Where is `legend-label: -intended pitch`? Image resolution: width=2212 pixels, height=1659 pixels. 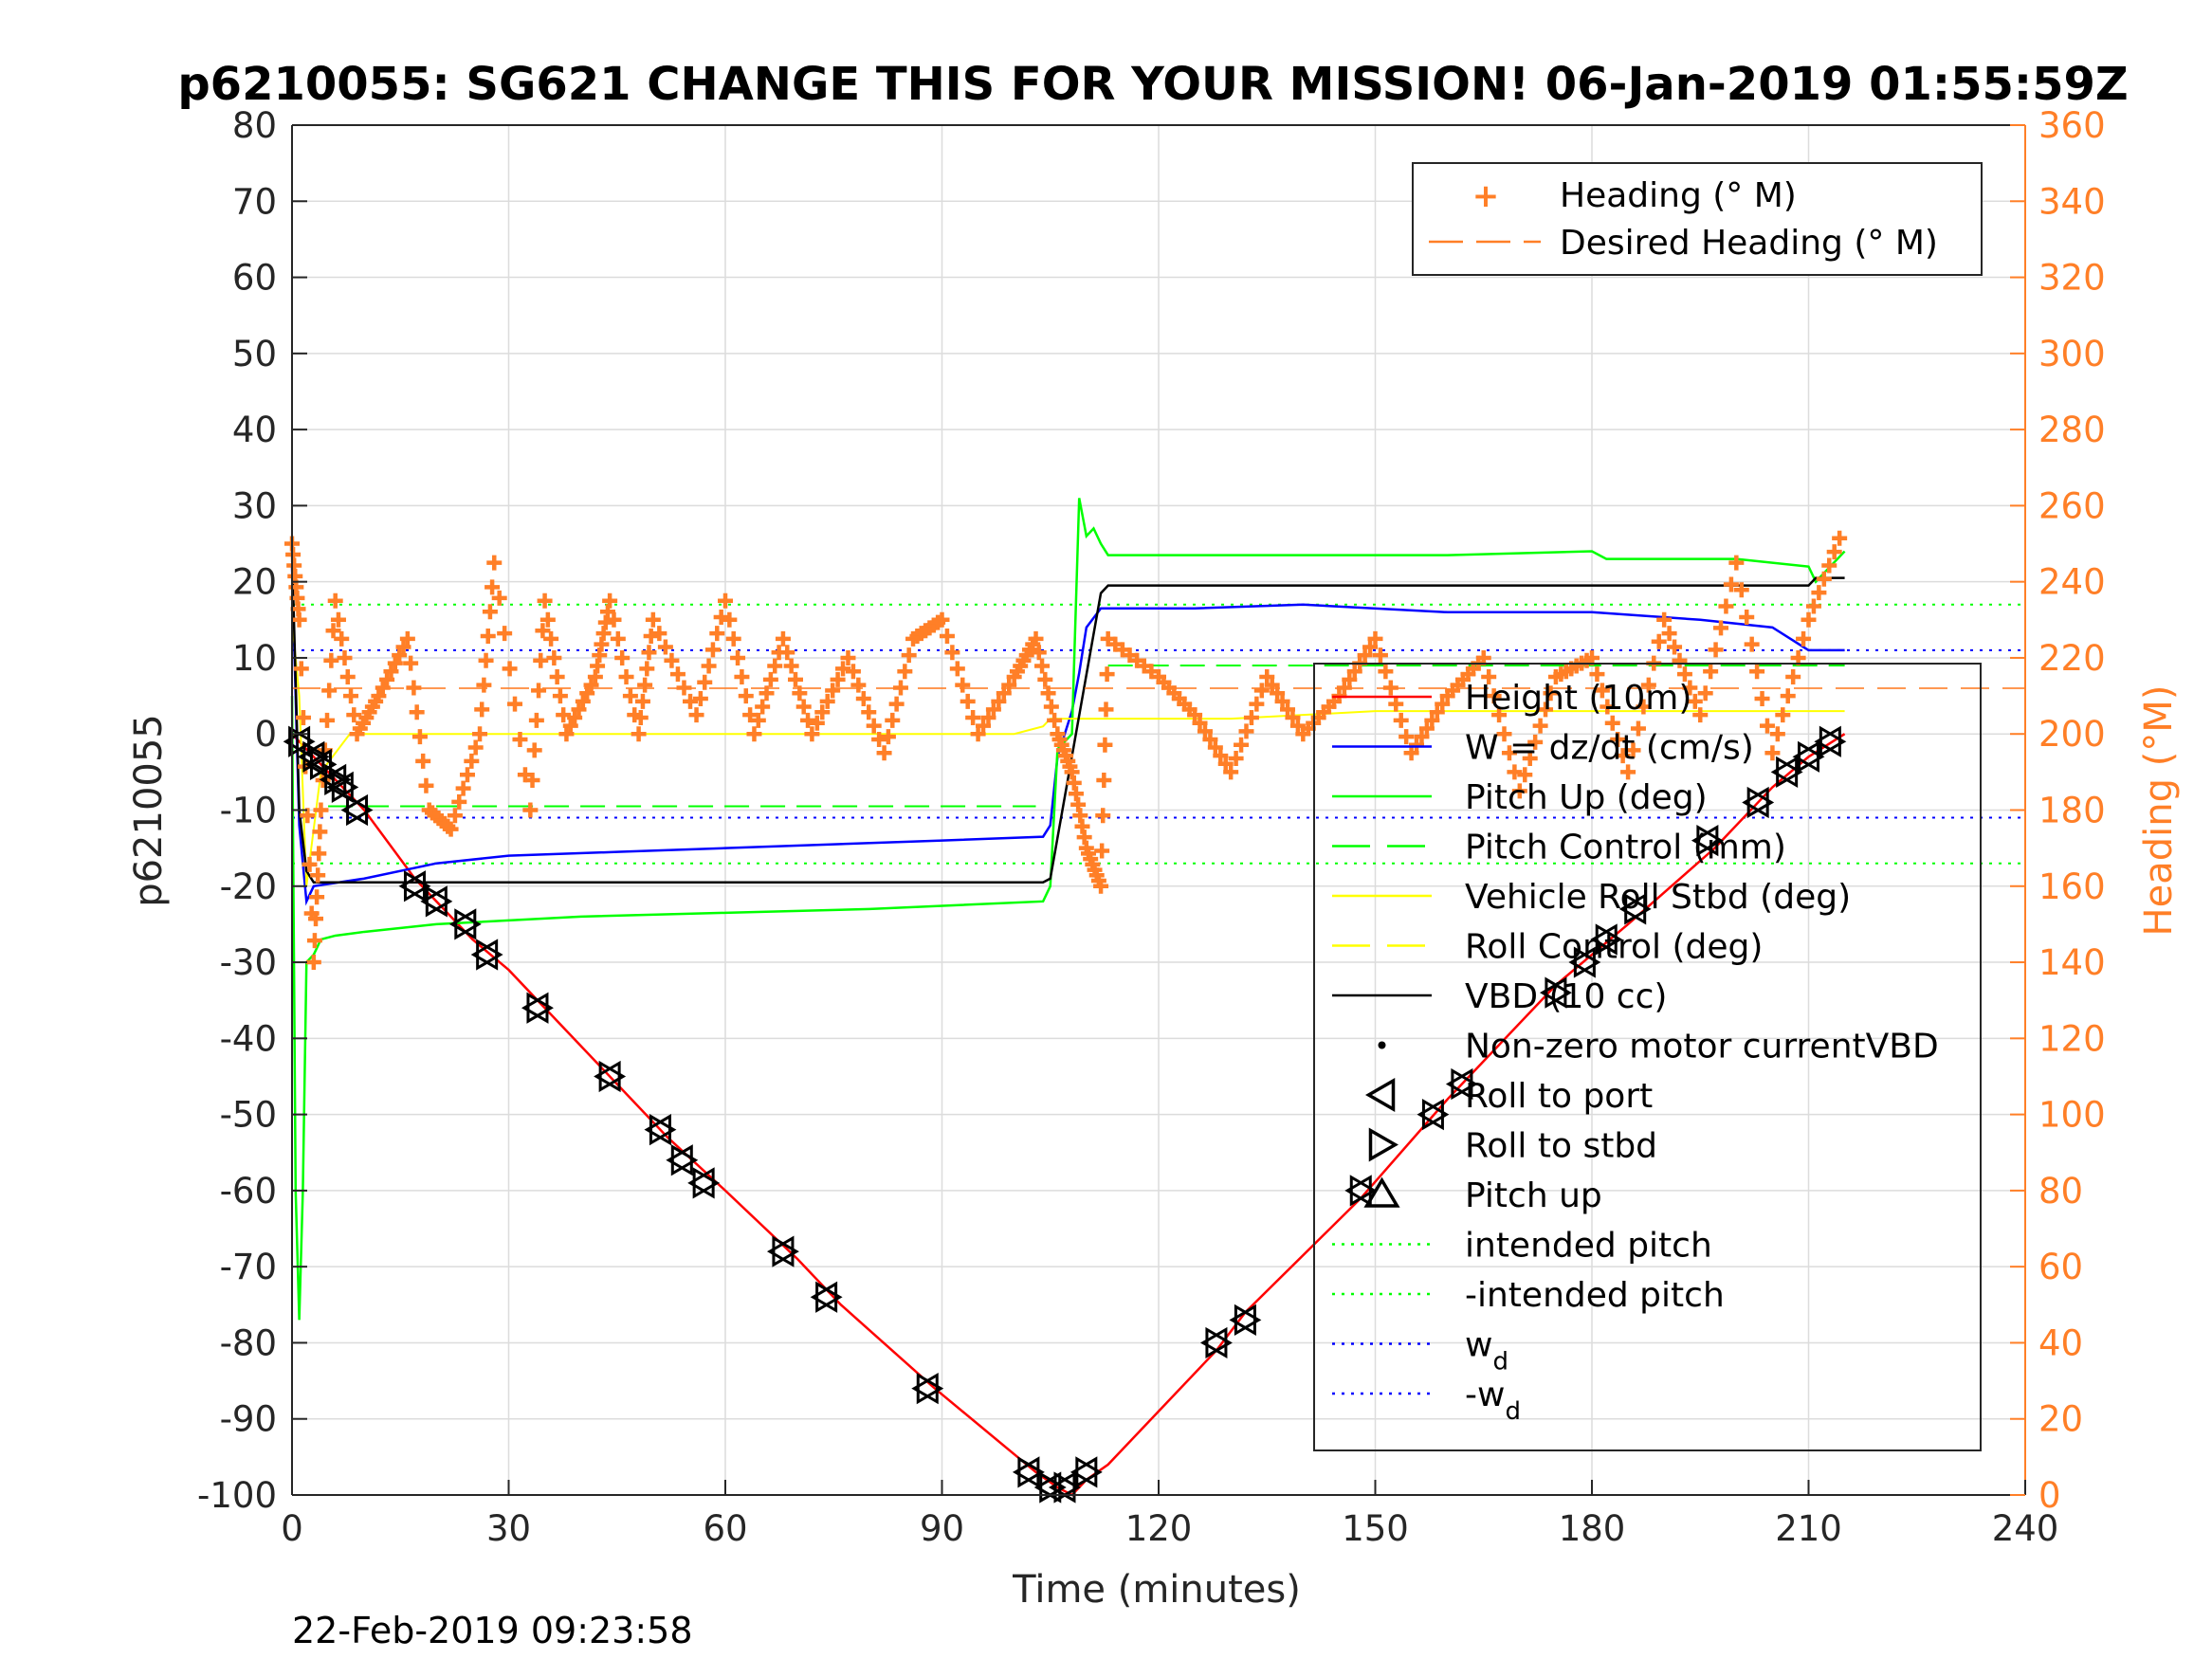 legend-label: -intended pitch is located at coordinates (1595, 1295).